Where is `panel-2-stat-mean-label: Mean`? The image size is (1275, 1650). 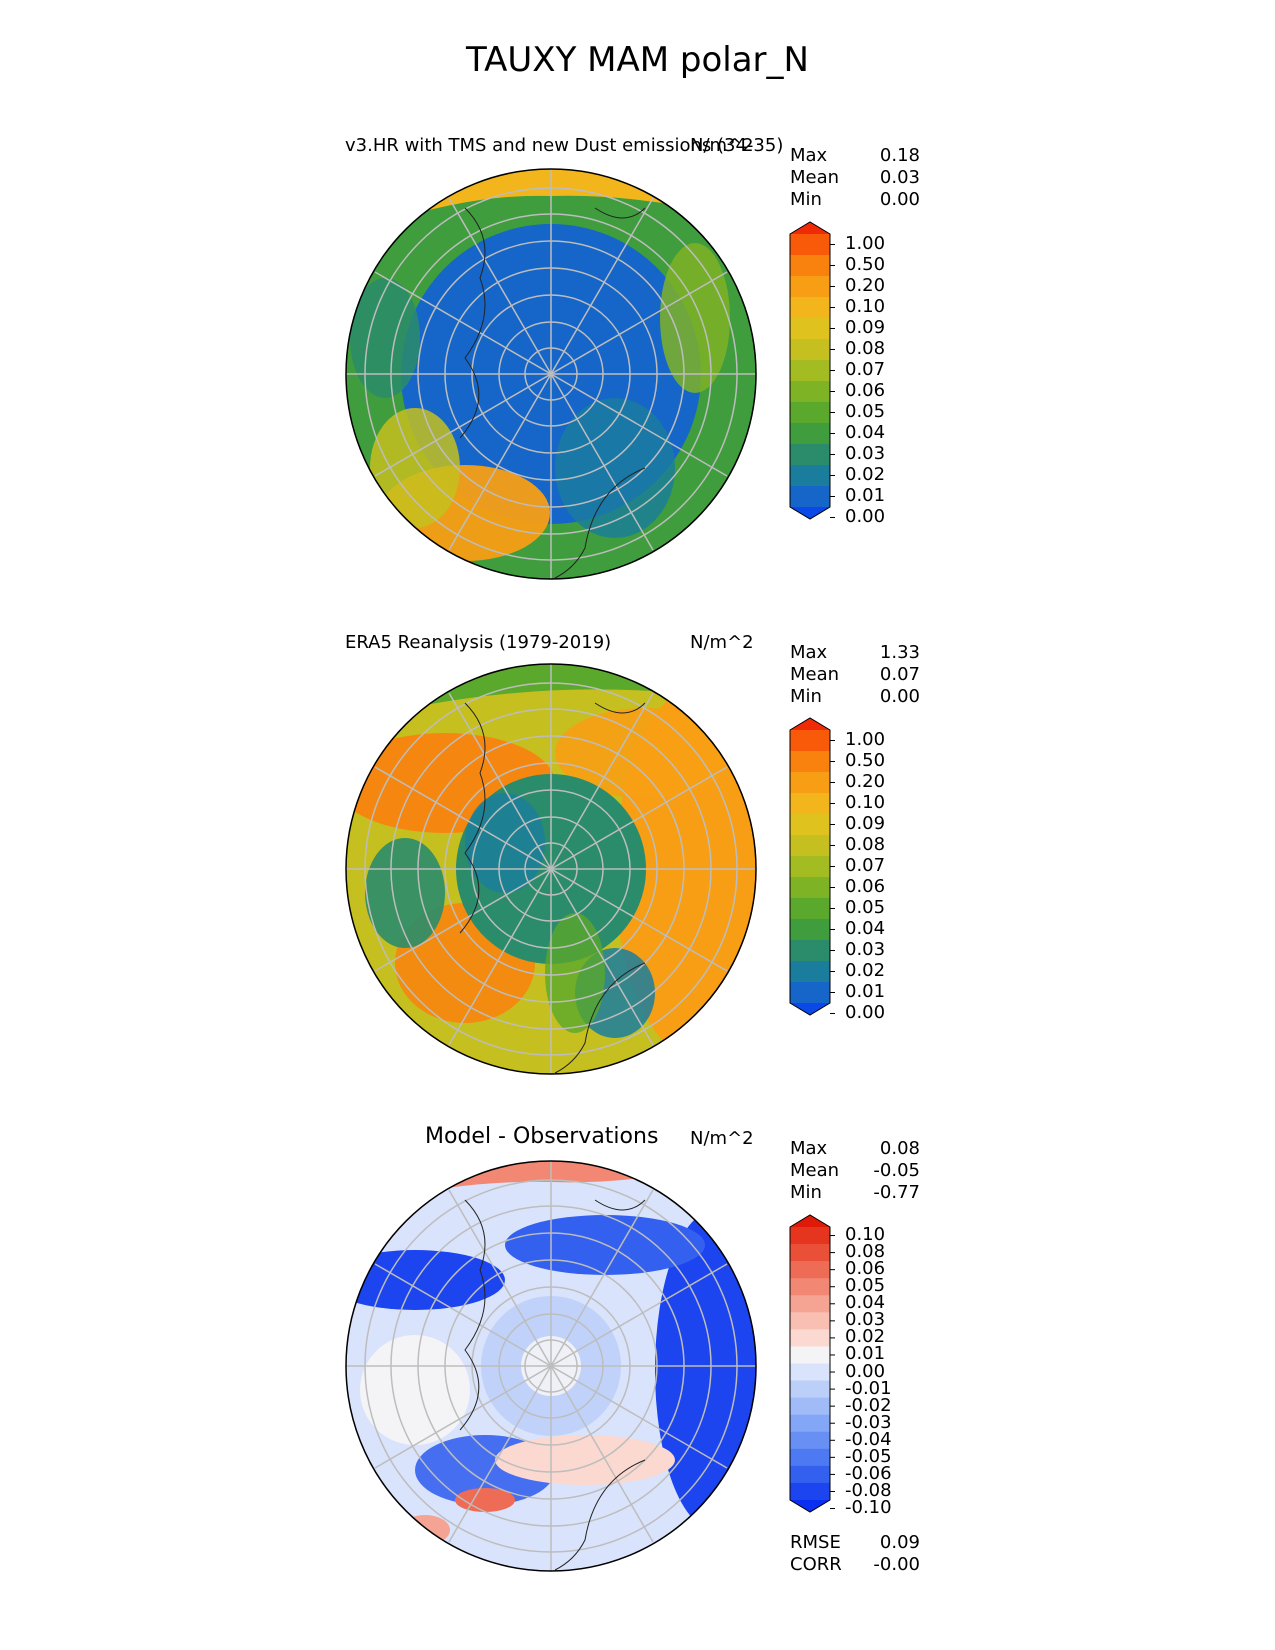 panel-2-stat-mean-label: Mean is located at coordinates (815, 674).